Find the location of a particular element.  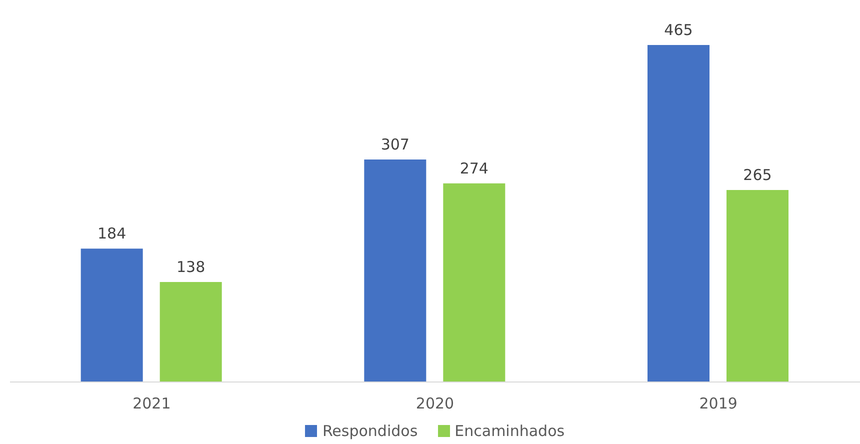

data-label: 307 is located at coordinates (395, 145).